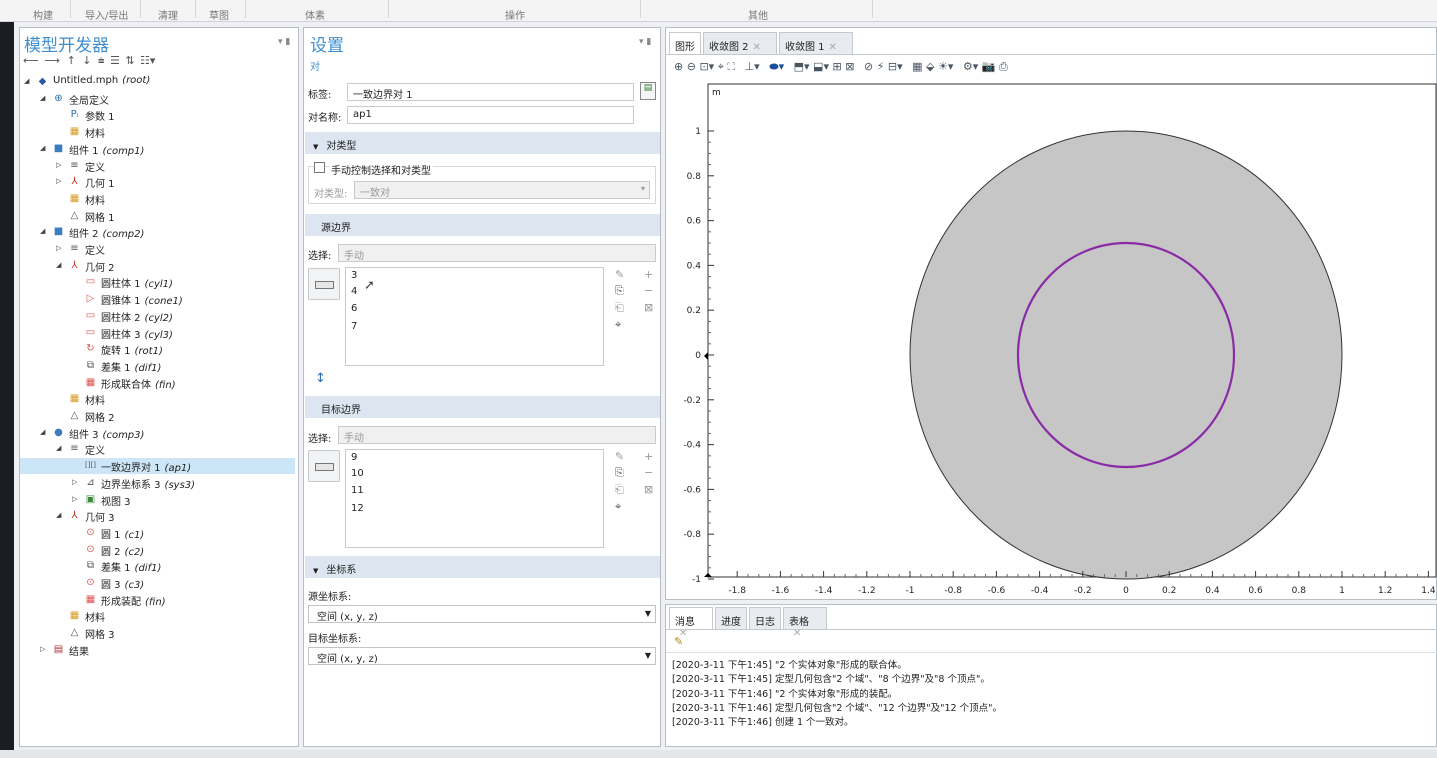  I want to click on arrow-down-icon: ↓, so click(87, 60).